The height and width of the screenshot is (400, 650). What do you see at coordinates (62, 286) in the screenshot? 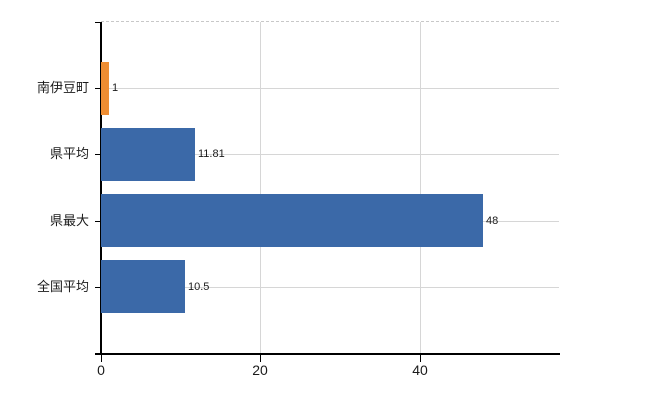
I see `category-label: 全国平均` at bounding box center [62, 286].